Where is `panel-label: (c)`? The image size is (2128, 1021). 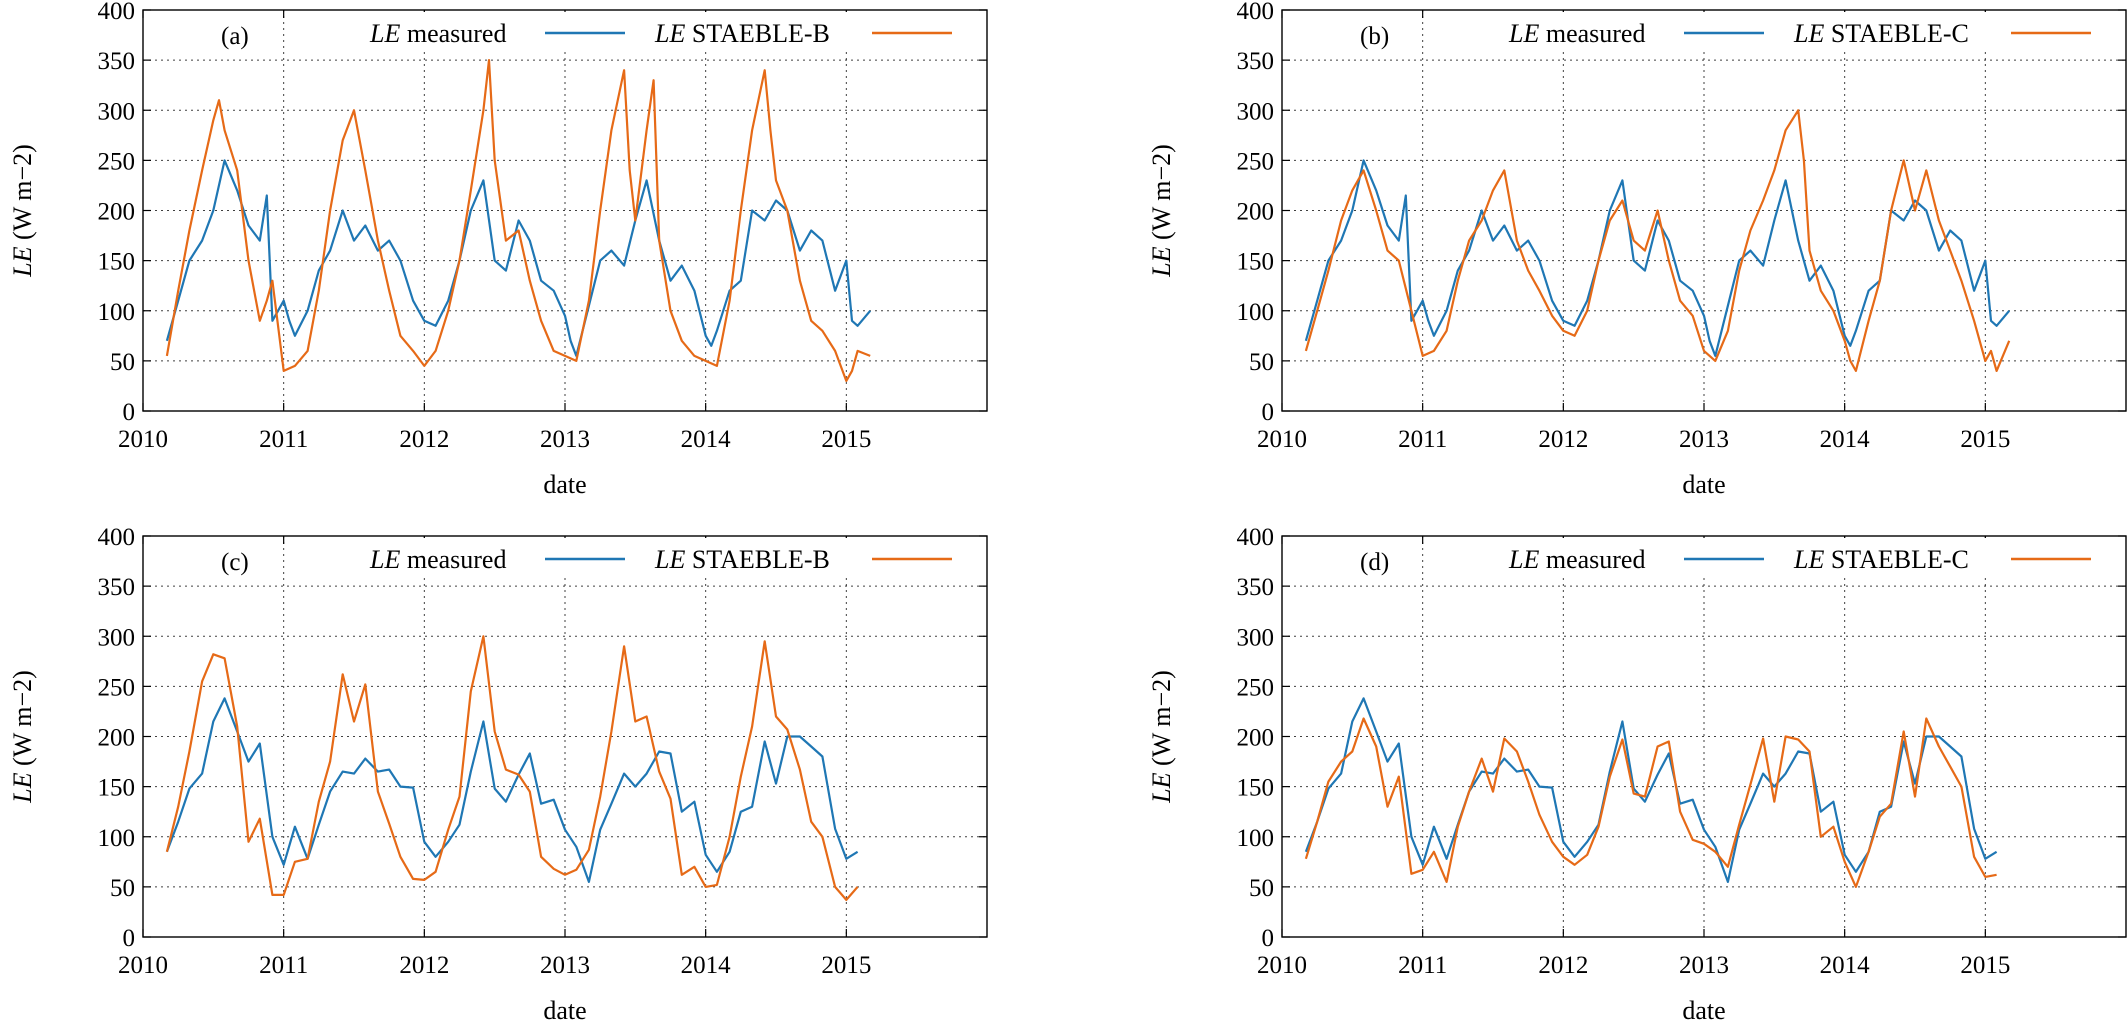 panel-label: (c) is located at coordinates (235, 562).